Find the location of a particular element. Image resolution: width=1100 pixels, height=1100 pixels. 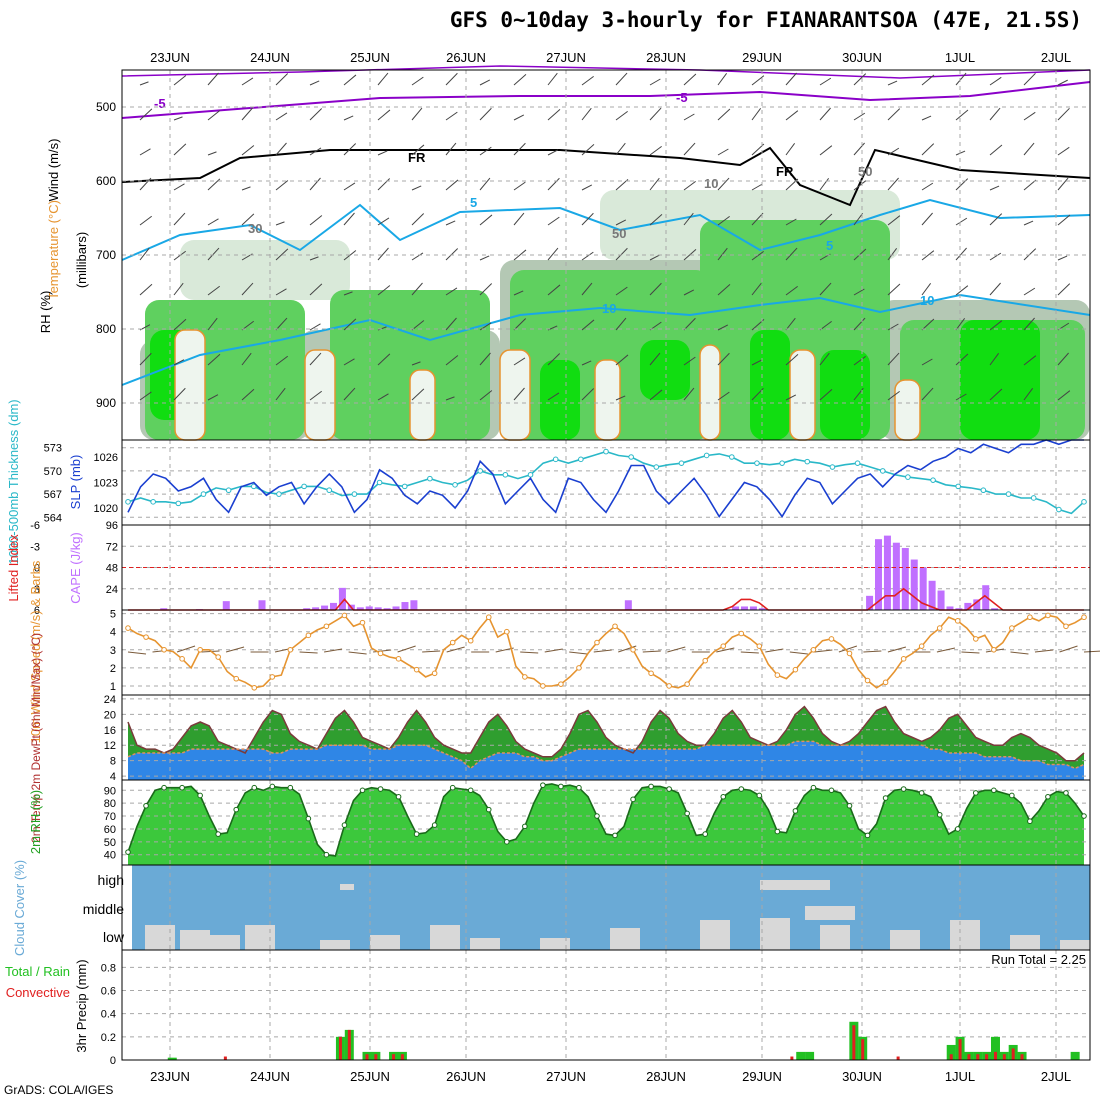

slp-tick-label: 1026 is located at coordinates (106, 458).